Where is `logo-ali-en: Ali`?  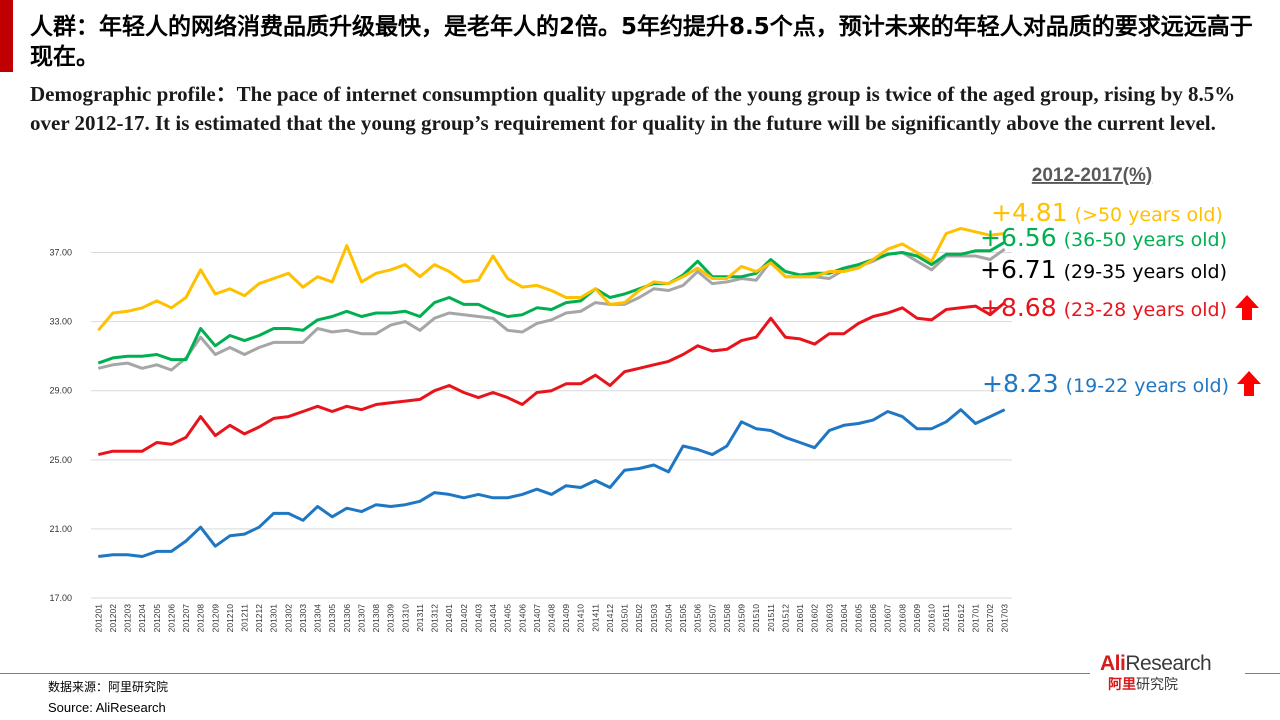 logo-ali-en: Ali is located at coordinates (1113, 663).